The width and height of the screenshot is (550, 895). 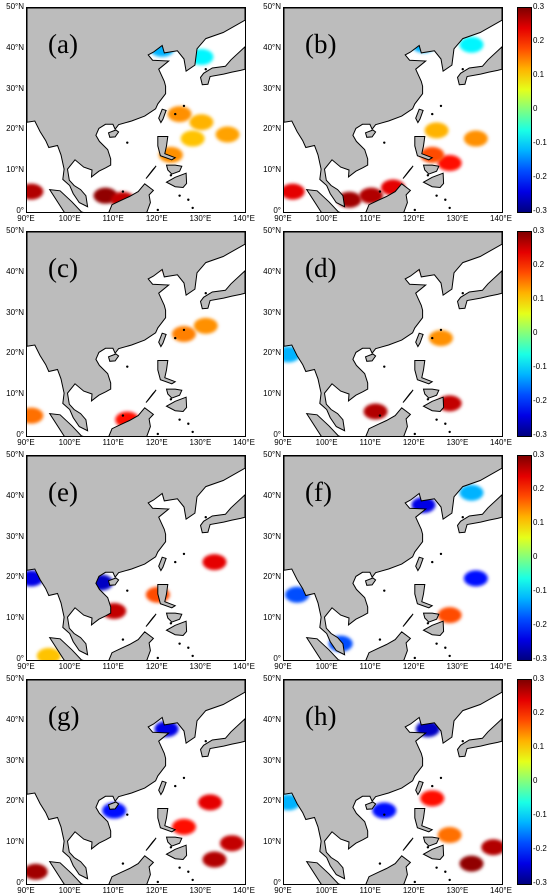 What do you see at coordinates (326, 218) in the screenshot?
I see `x-tick-label: 100°E` at bounding box center [326, 218].